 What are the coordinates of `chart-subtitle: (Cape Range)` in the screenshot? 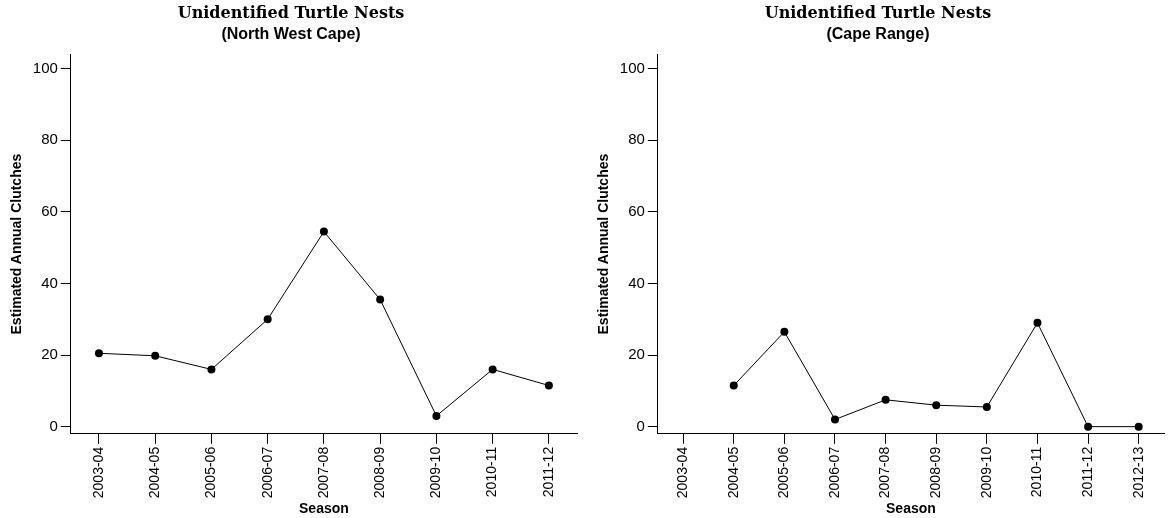 It's located at (878, 34).